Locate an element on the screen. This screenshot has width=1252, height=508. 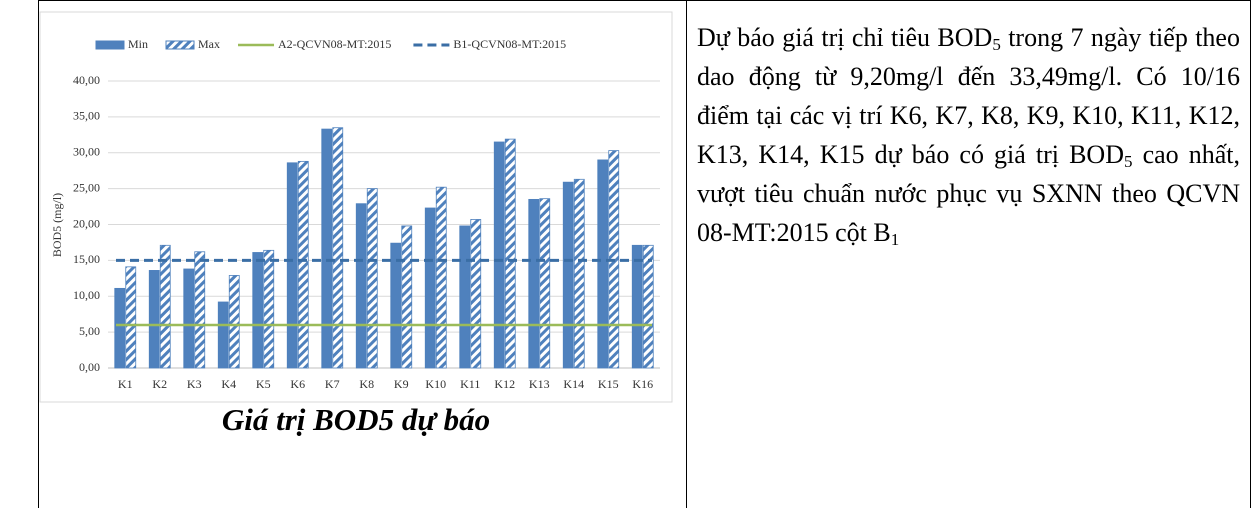
x-tick-label: K16 is located at coordinates (642, 384).